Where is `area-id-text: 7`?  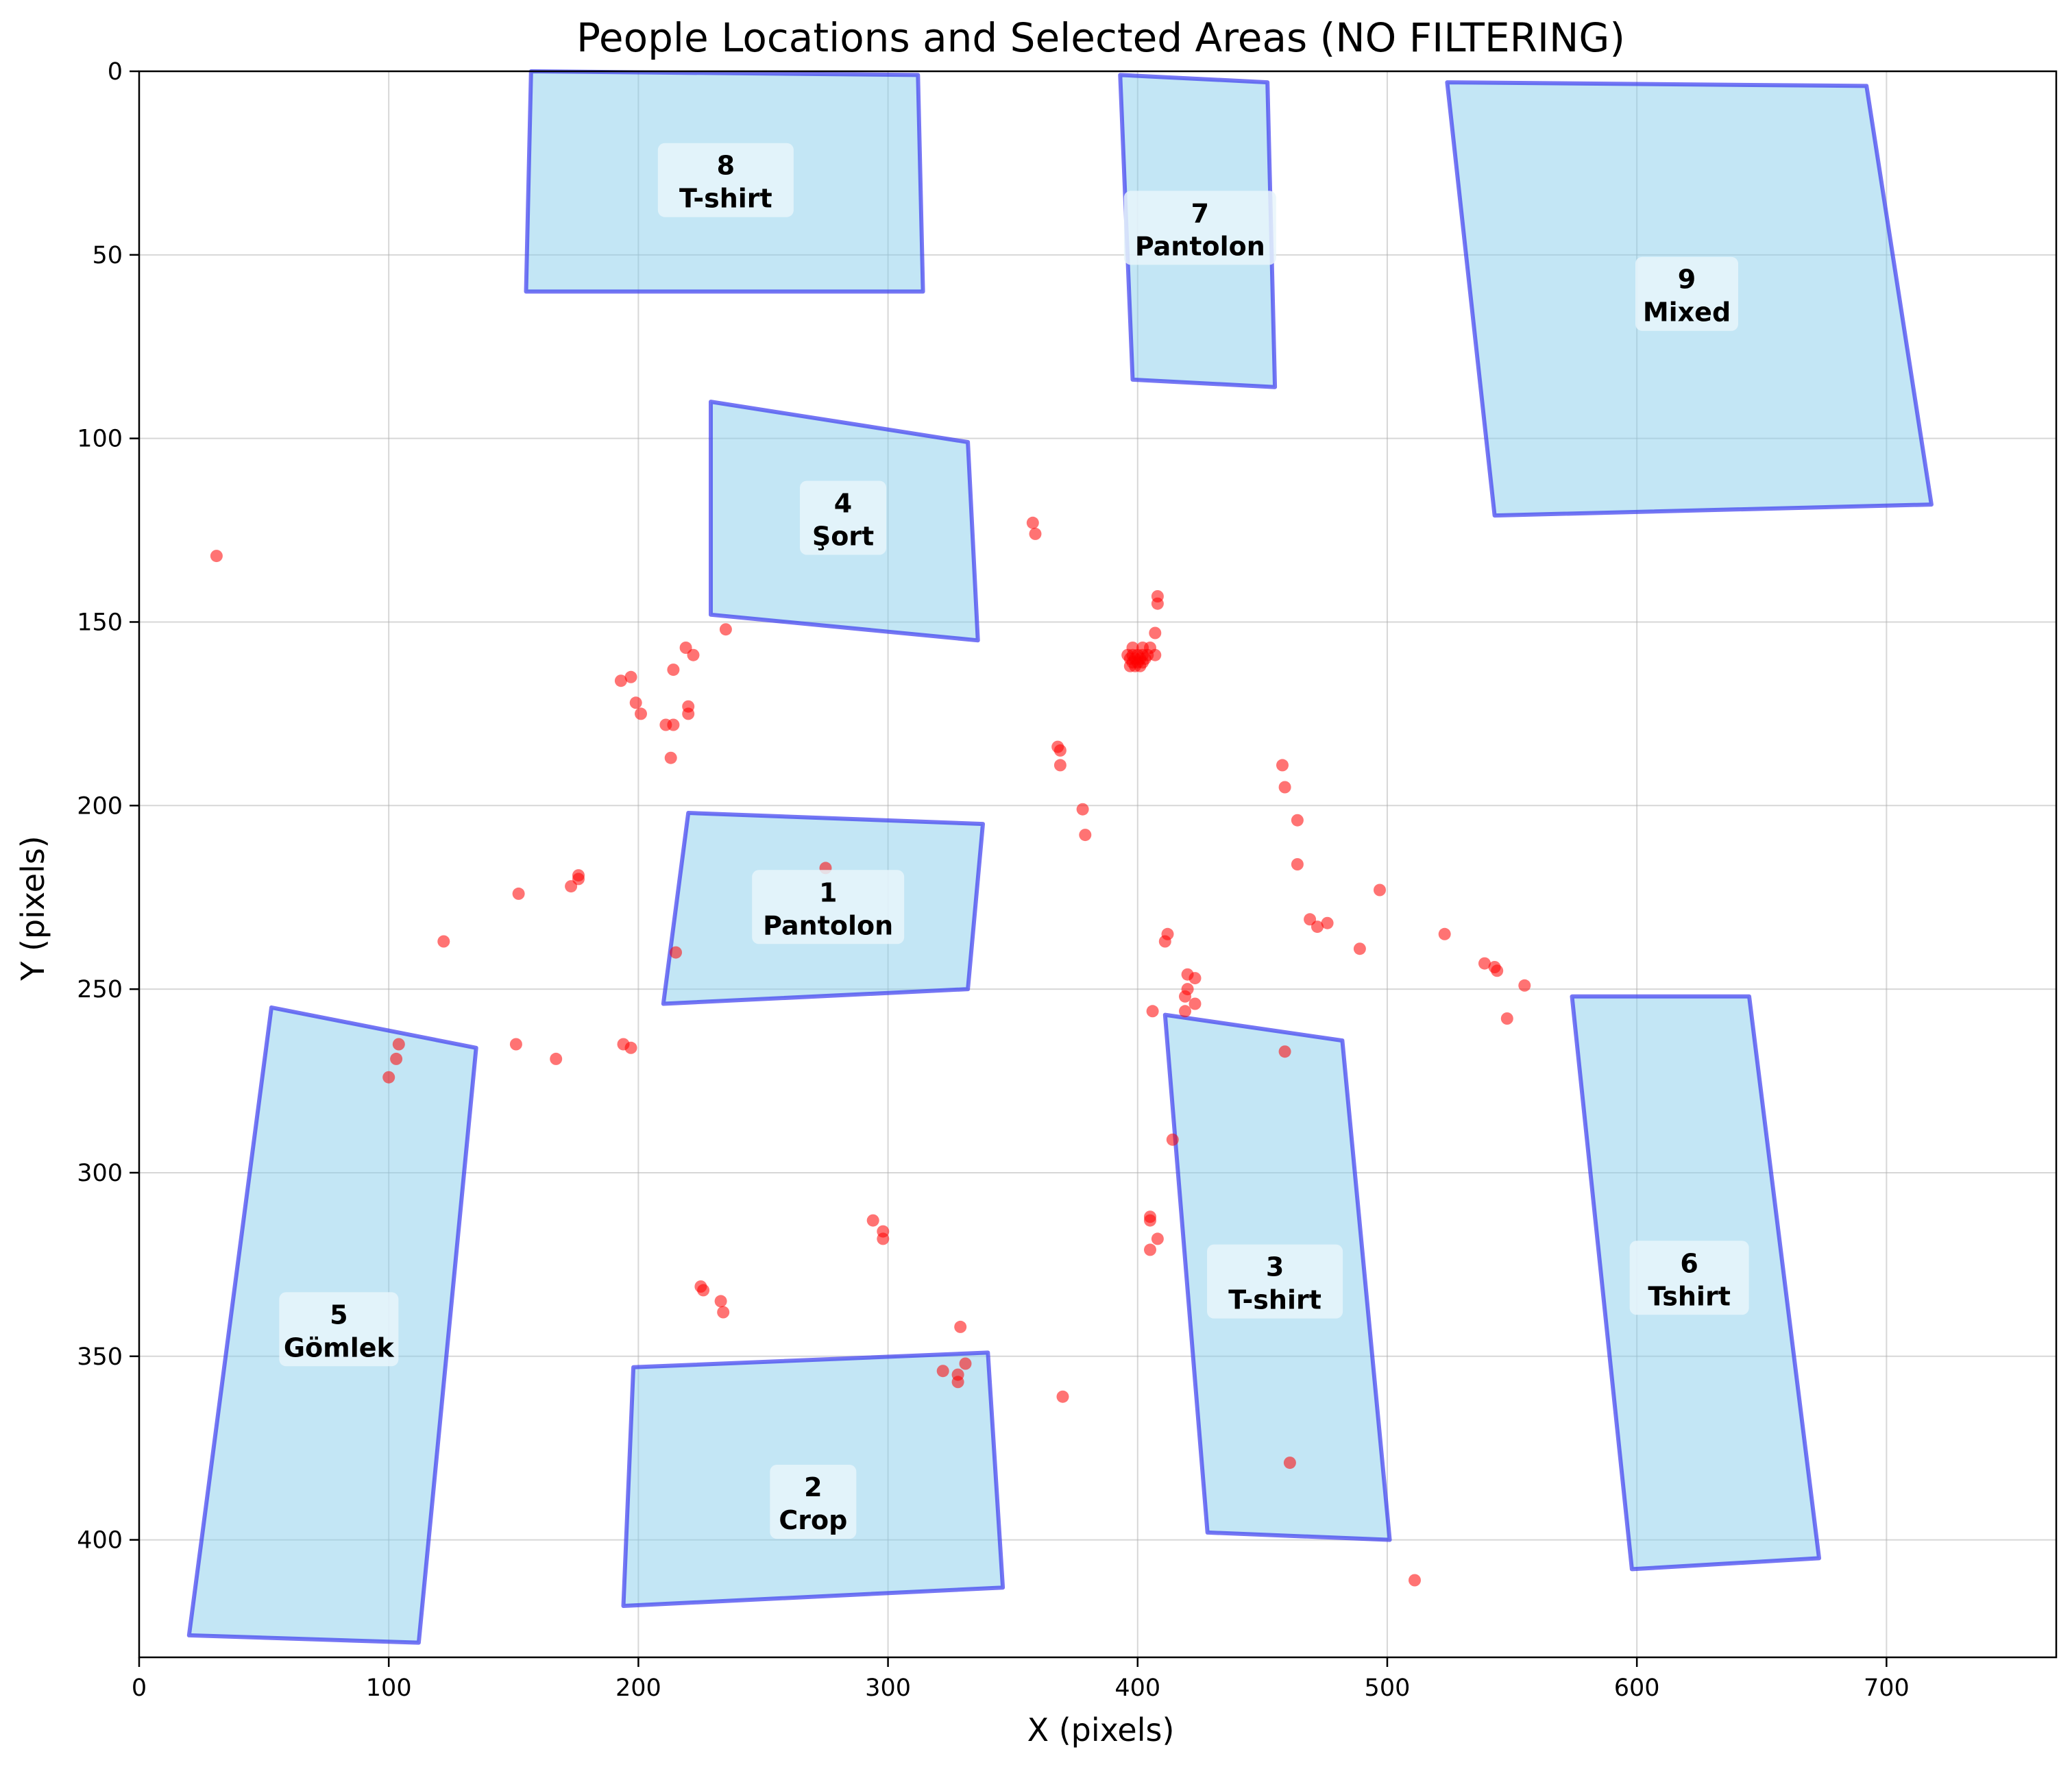
area-id-text: 7 is located at coordinates (1200, 213).